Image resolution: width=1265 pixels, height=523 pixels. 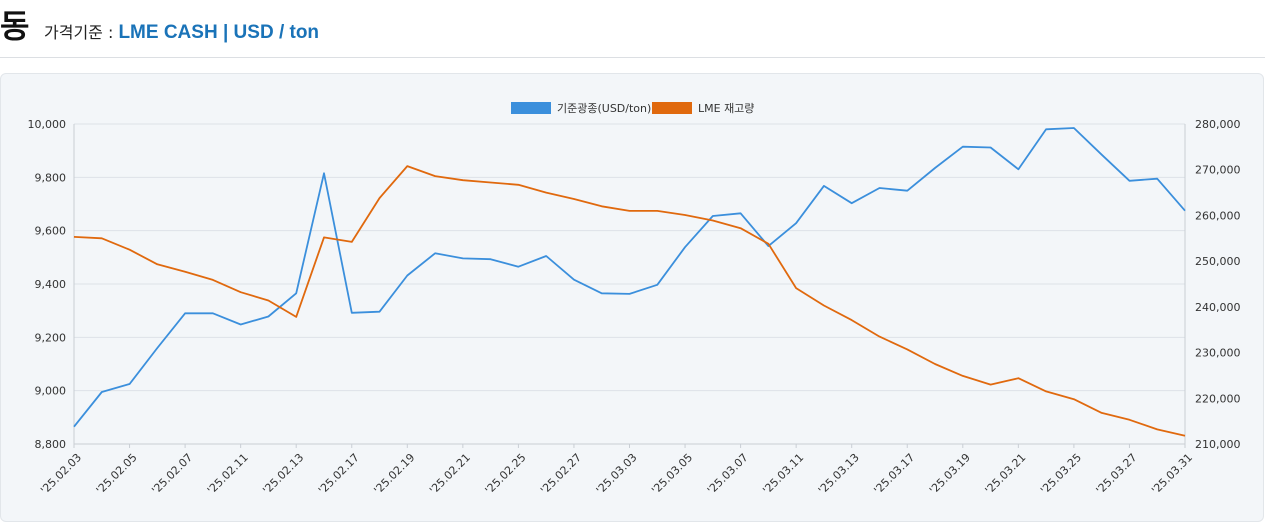 What do you see at coordinates (51, 231) in the screenshot?
I see `y-left-tick-label: 9,600` at bounding box center [51, 231].